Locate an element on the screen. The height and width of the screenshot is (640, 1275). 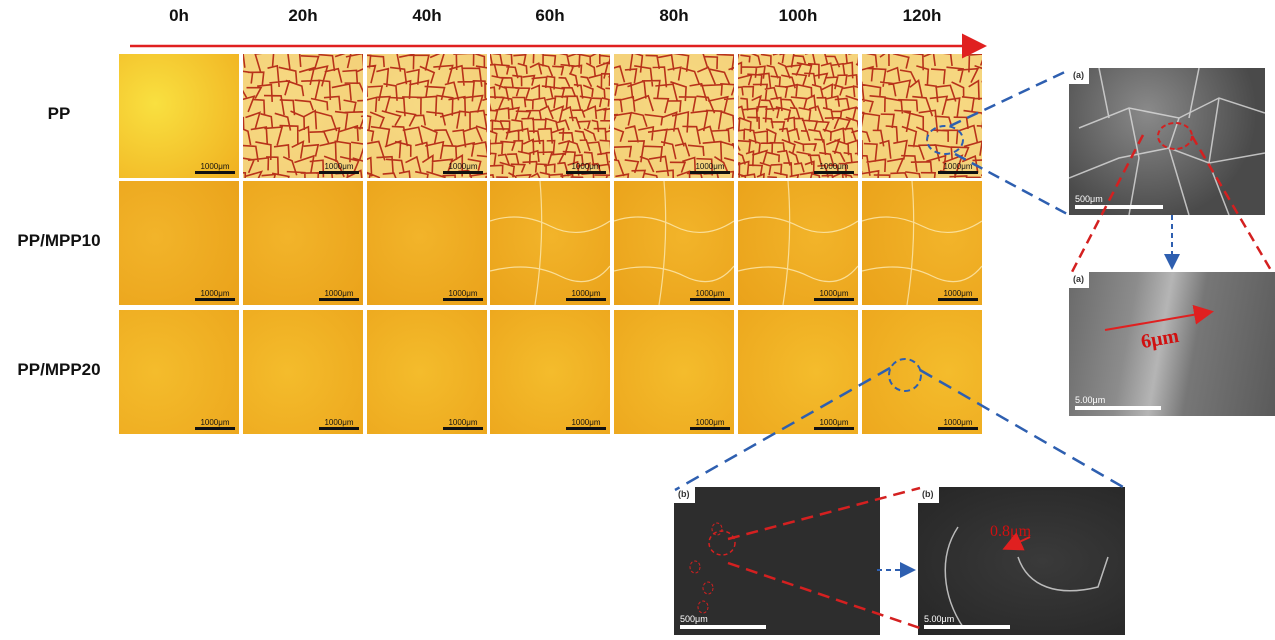
micrograph-PP-60h: 1000μm is located at coordinates (550, 116).